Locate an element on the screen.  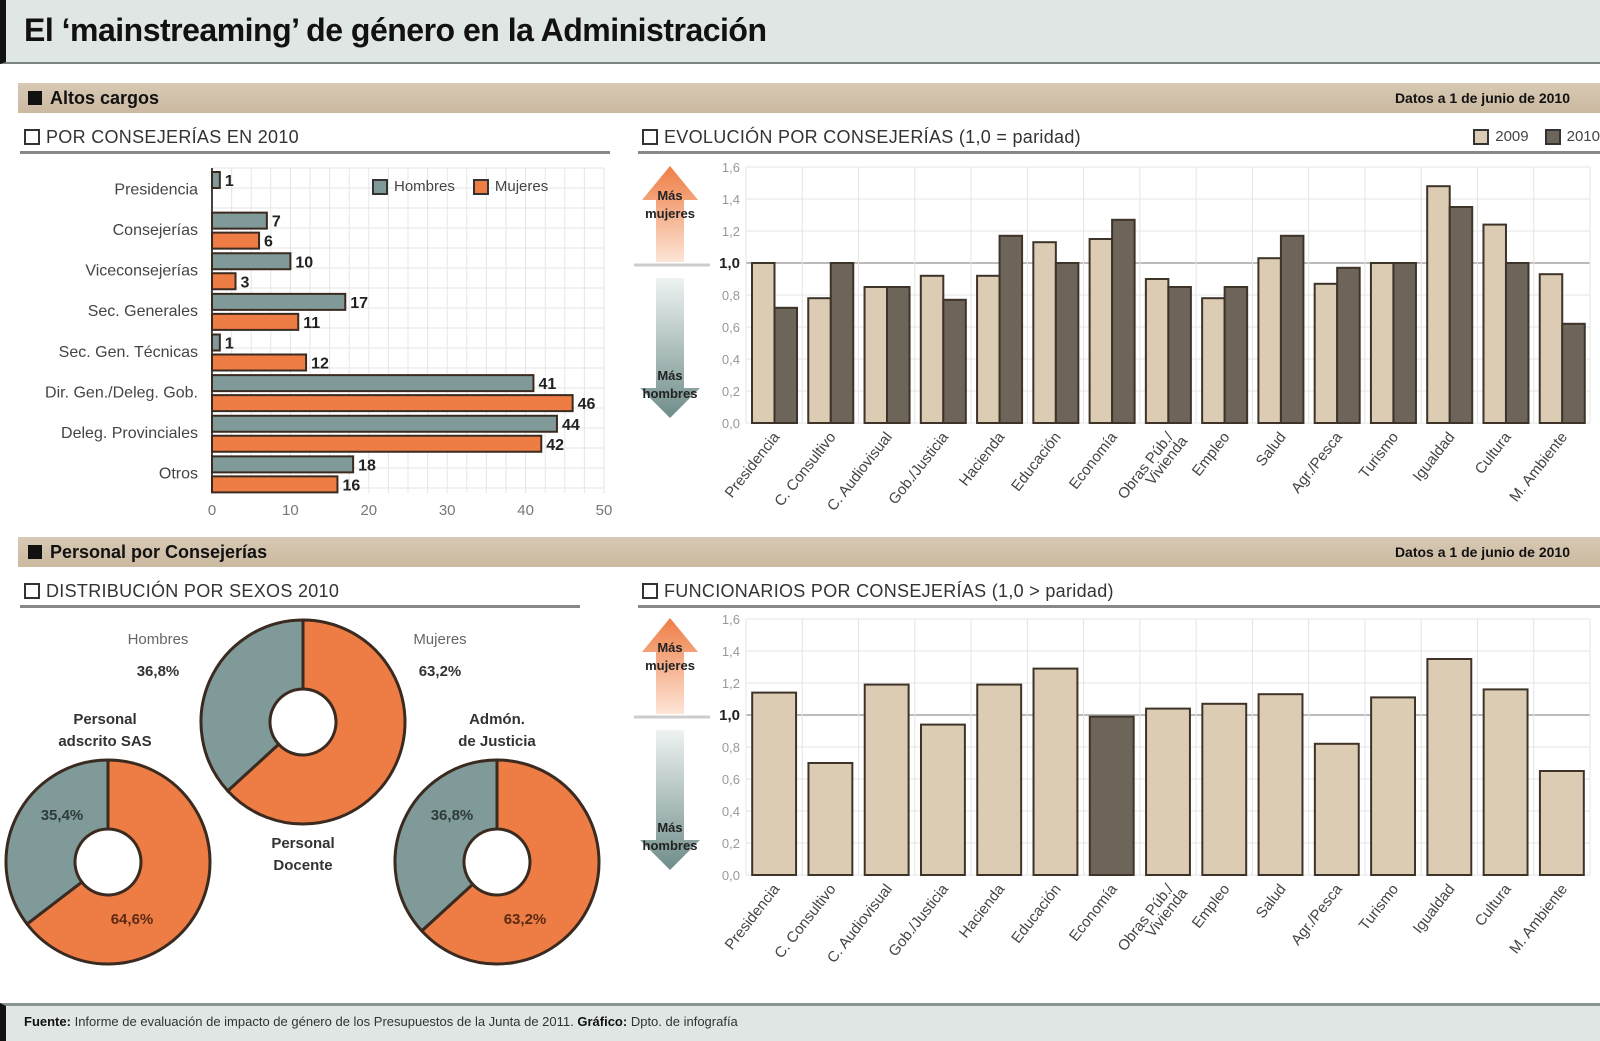
section-square-icon is located at coordinates (35, 552).